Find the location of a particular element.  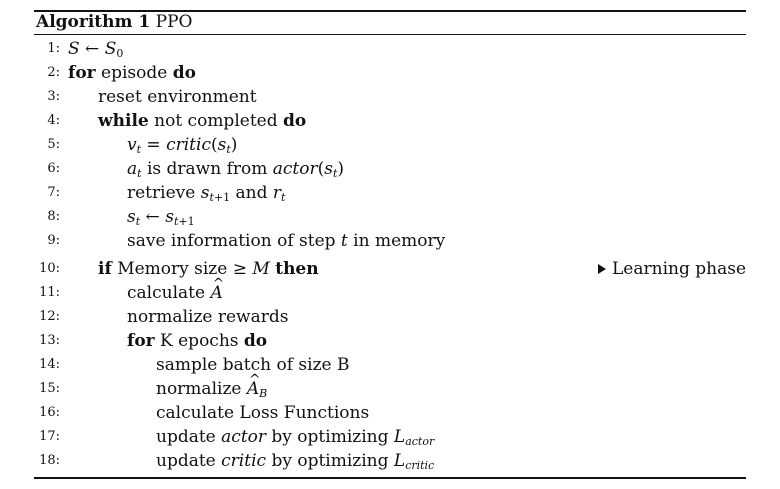

algo-line: 9: save information of step t in memory is located at coordinates (390, 241).